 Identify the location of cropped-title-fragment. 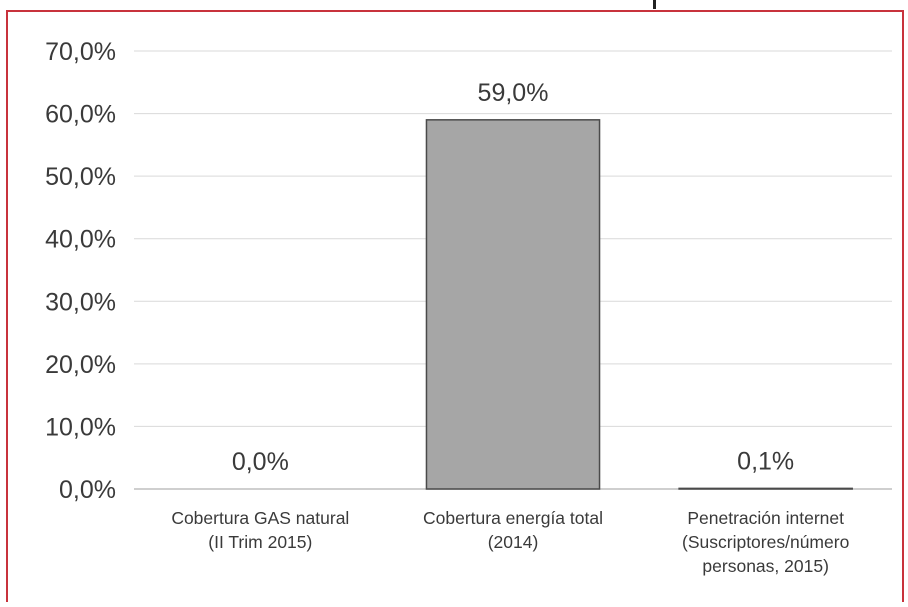
(652, 4).